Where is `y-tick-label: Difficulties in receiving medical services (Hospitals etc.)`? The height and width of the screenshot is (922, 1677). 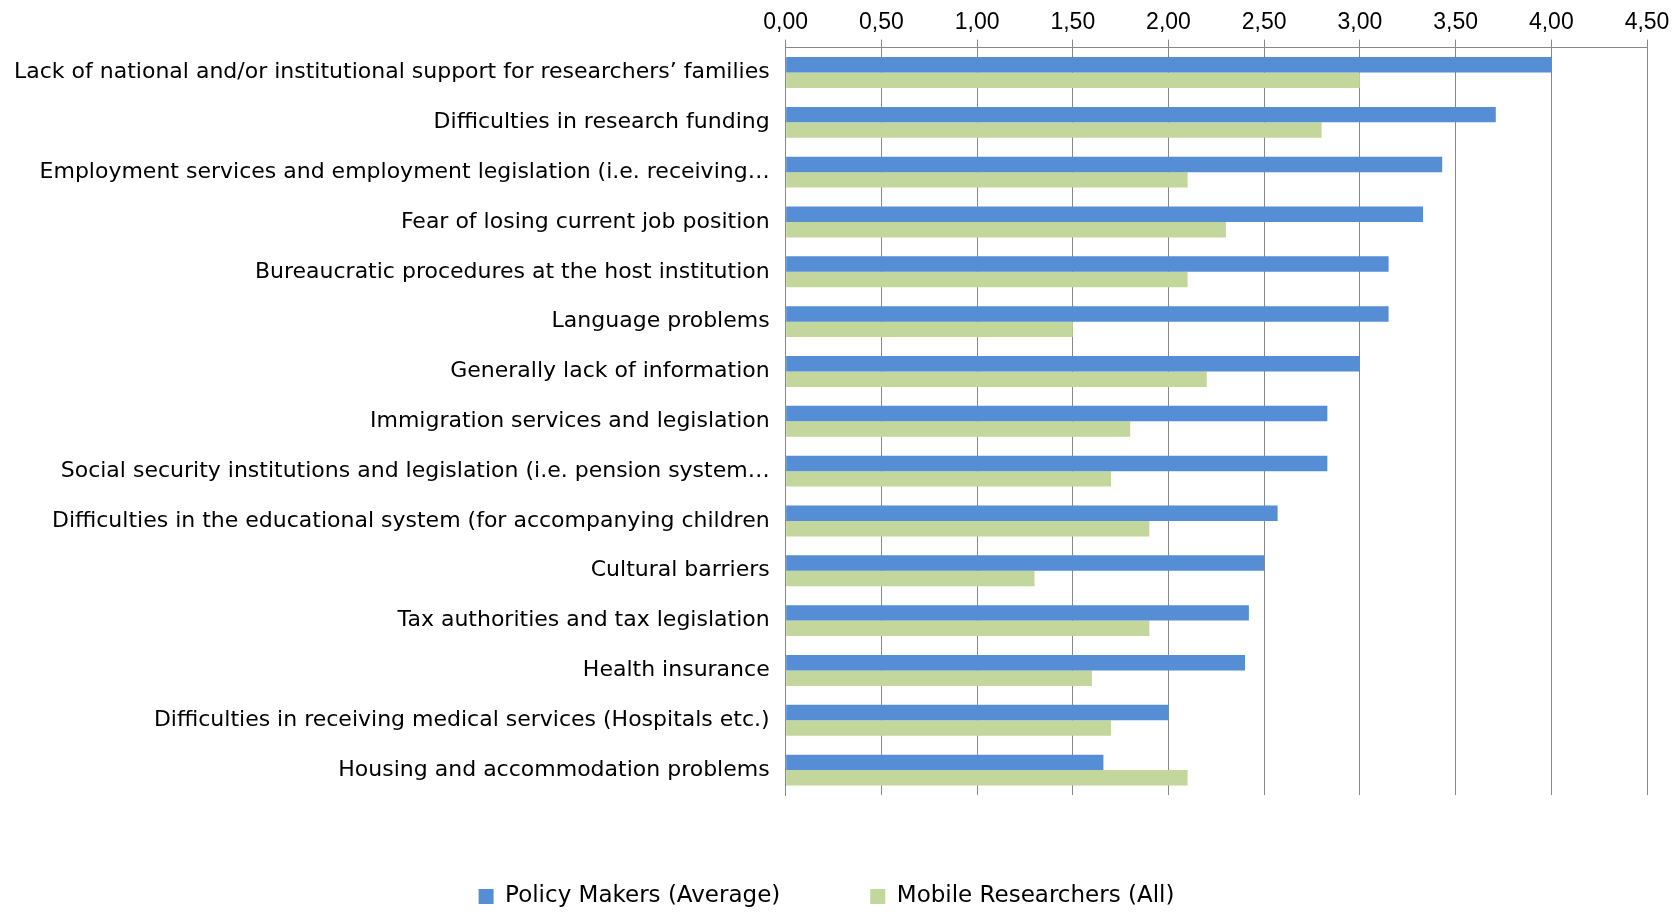
y-tick-label: Difficulties in receiving medical services (Hospitals etc.) is located at coordinates (461, 718).